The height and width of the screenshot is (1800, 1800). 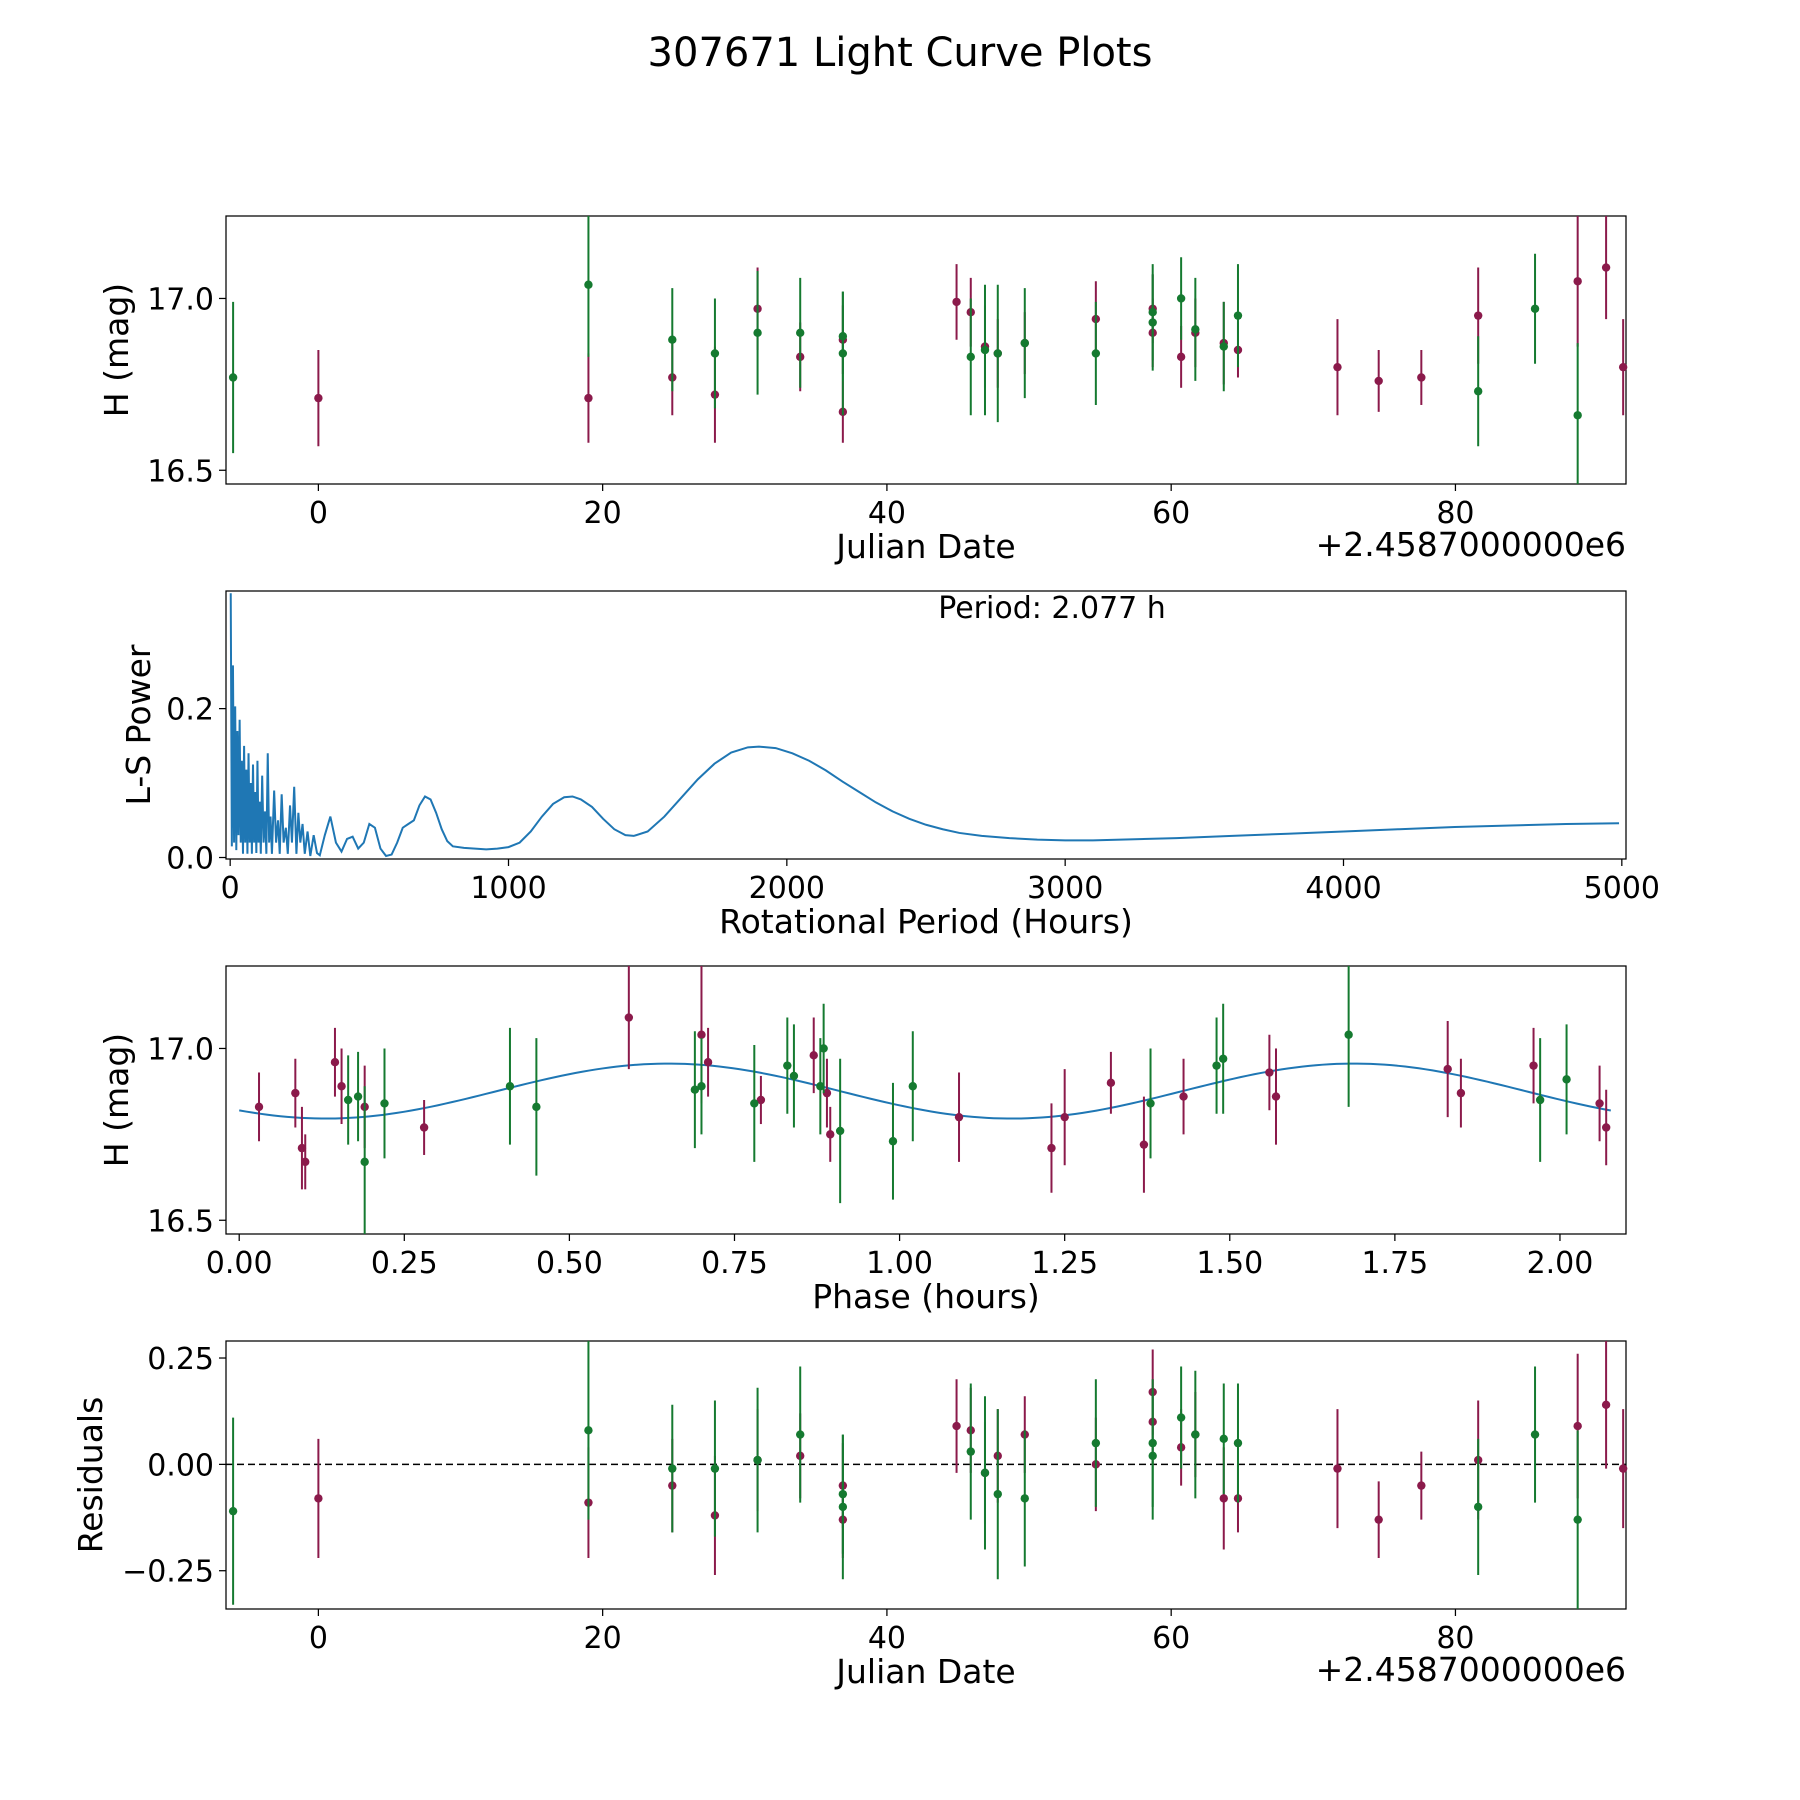 What do you see at coordinates (1343, 888) in the screenshot?
I see `x-tick-label: 4000` at bounding box center [1343, 888].